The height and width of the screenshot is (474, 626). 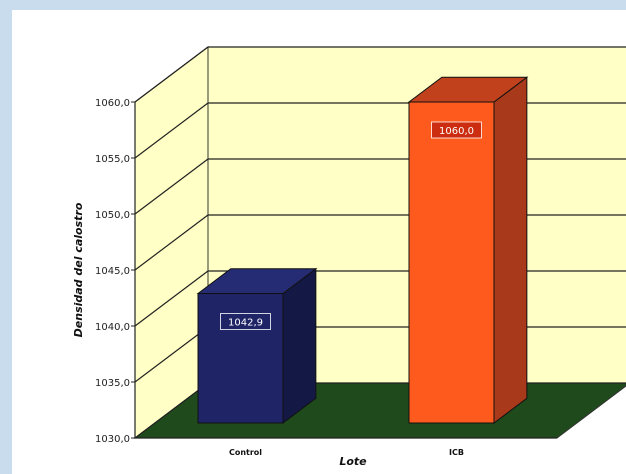 What do you see at coordinates (353, 461) in the screenshot?
I see `x-axis-title: Lote` at bounding box center [353, 461].